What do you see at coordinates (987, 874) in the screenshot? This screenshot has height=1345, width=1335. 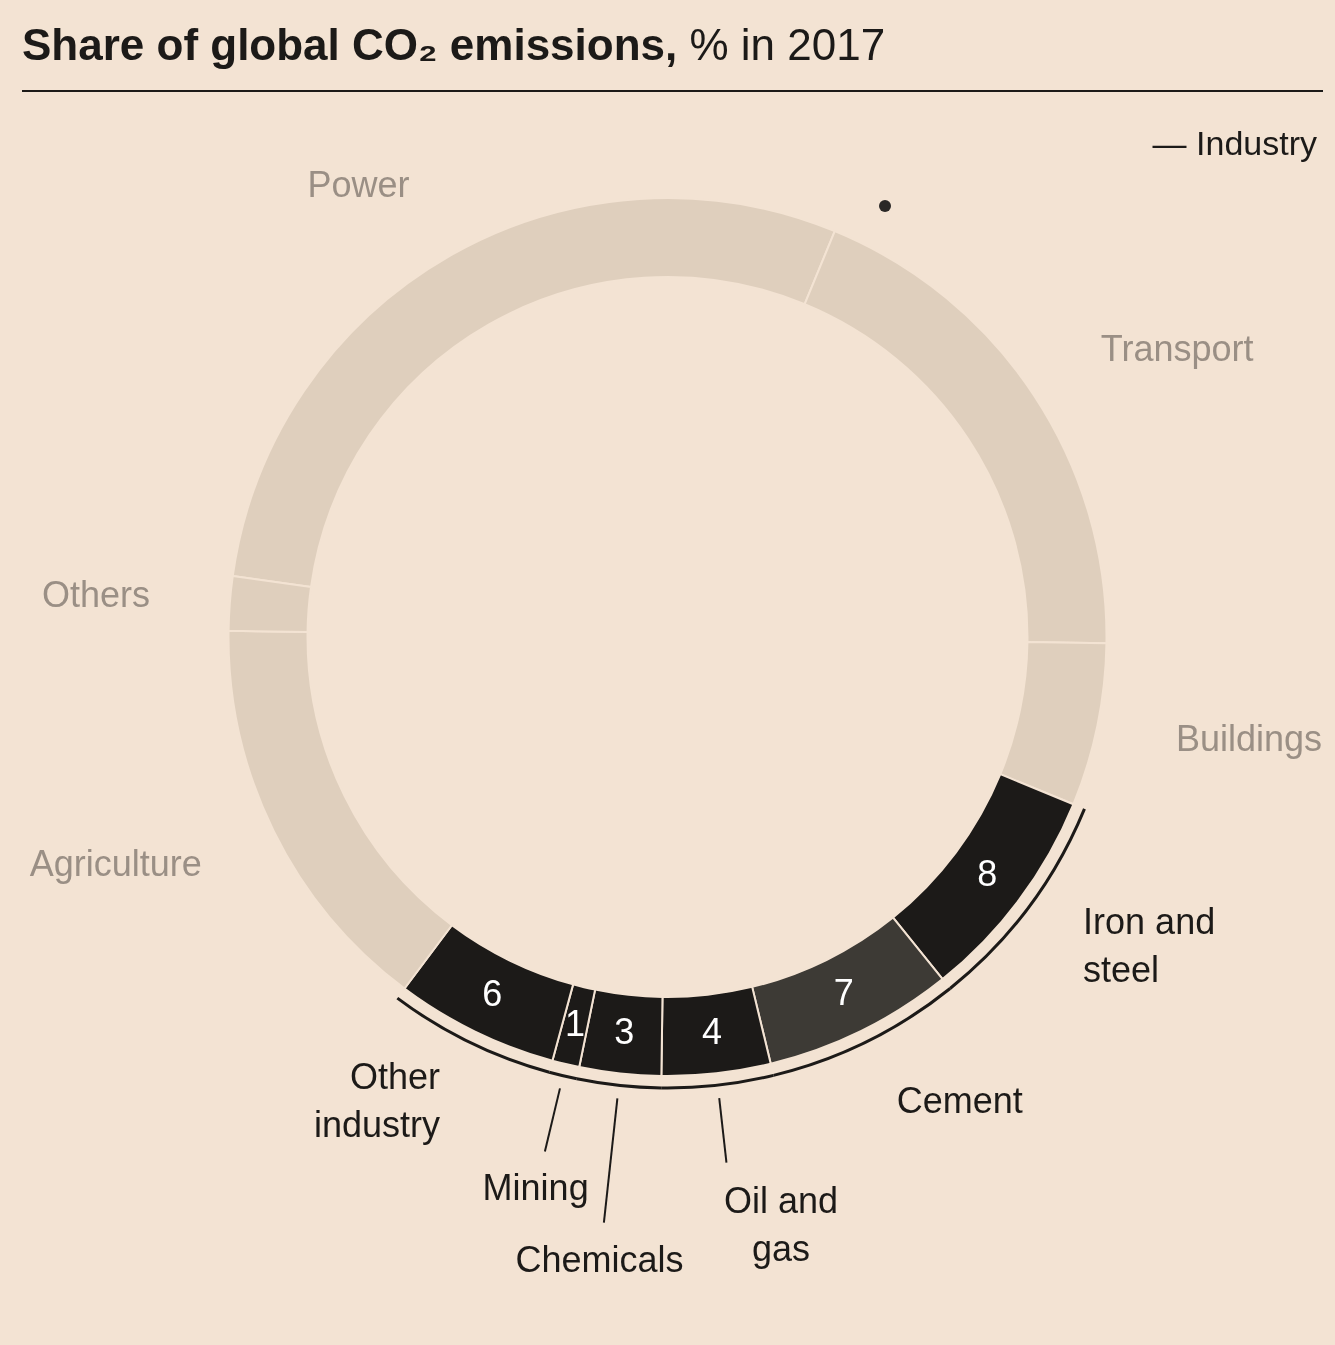 I see `data-label: 8` at bounding box center [987, 874].